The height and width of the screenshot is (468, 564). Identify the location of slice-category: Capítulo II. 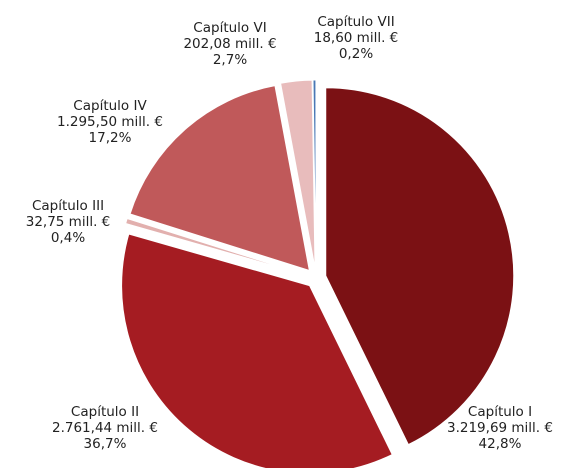
(105, 412).